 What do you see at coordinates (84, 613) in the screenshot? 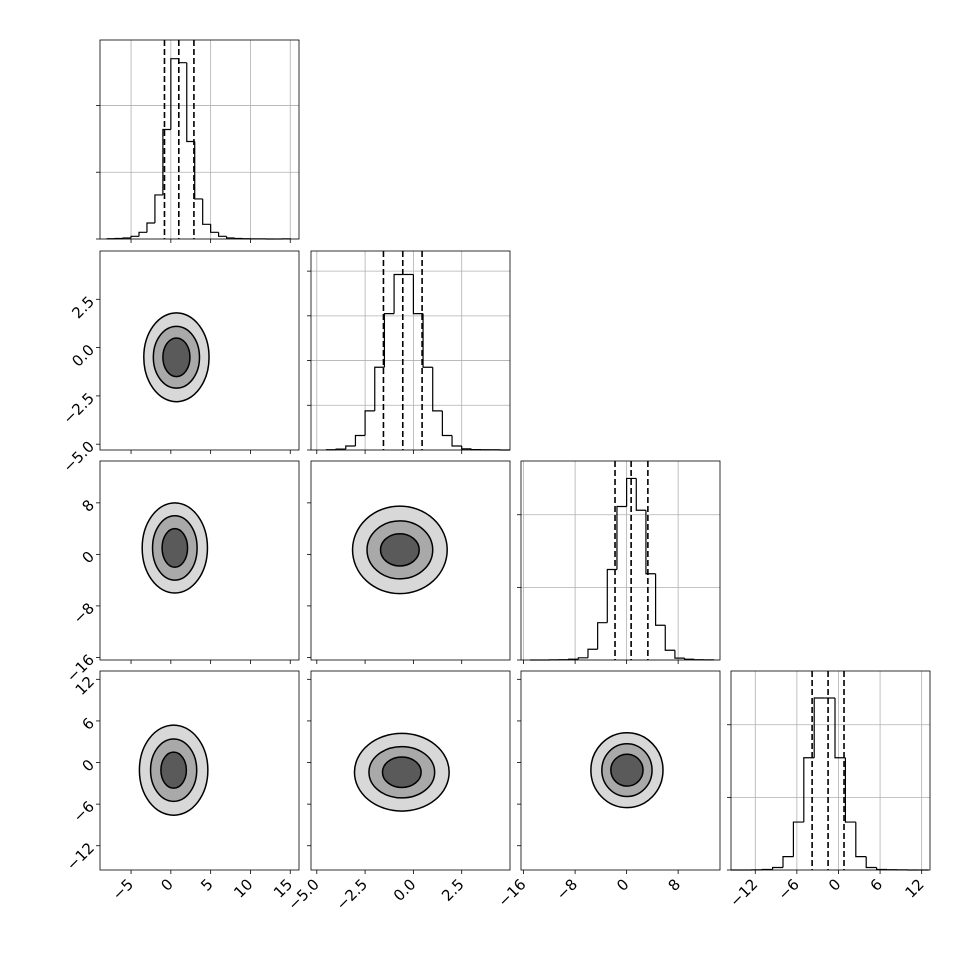
I see `y-tick-label: −8` at bounding box center [84, 613].